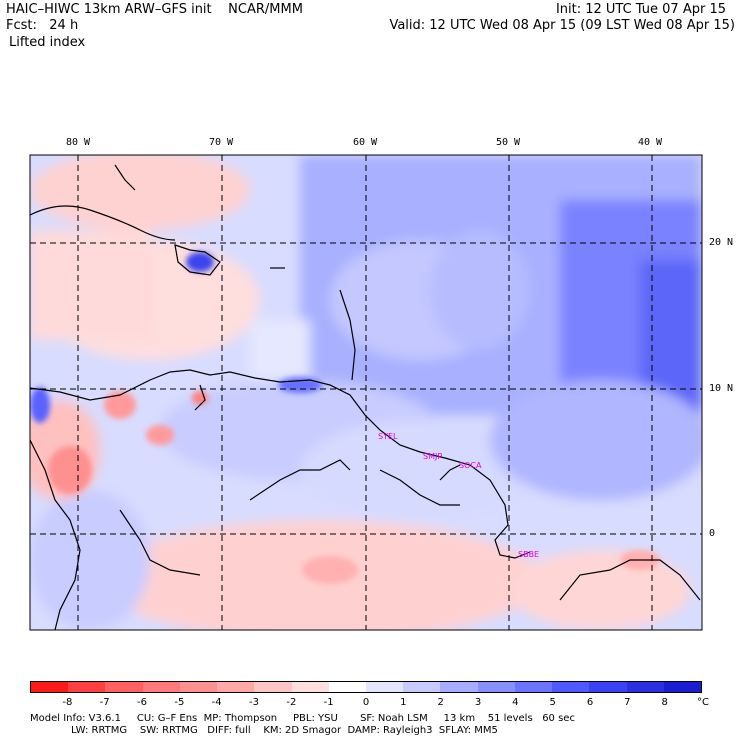 The width and height of the screenshot is (740, 740). I want to click on color-bar-tick-label: -7, so click(104, 702).